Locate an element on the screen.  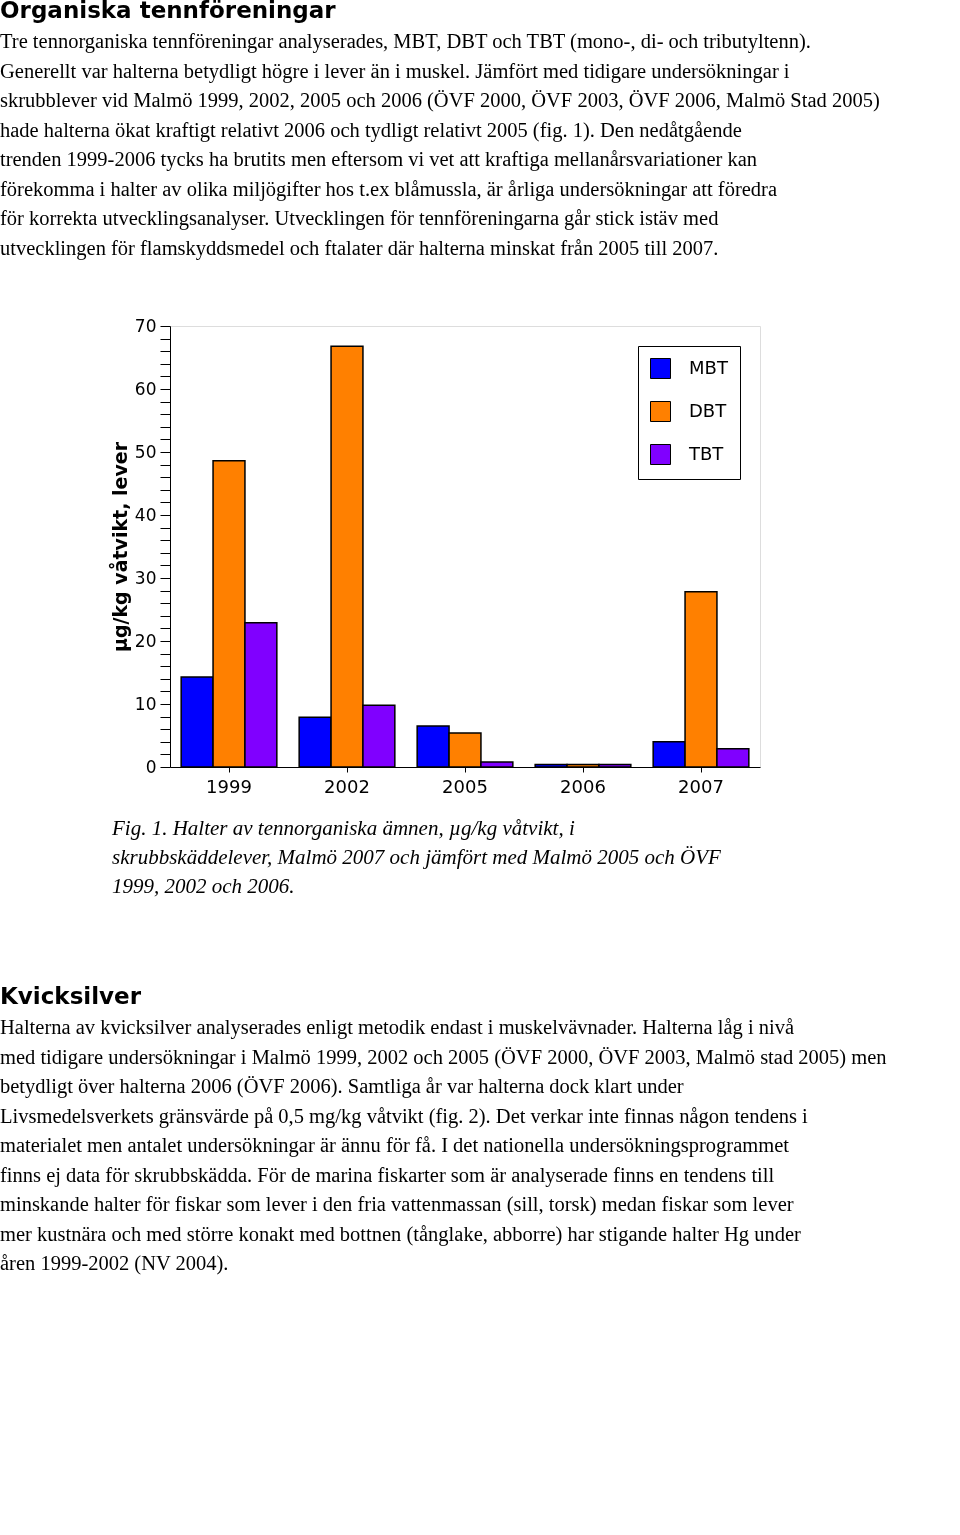
y-tick-label: 50 is located at coordinates (145, 451).